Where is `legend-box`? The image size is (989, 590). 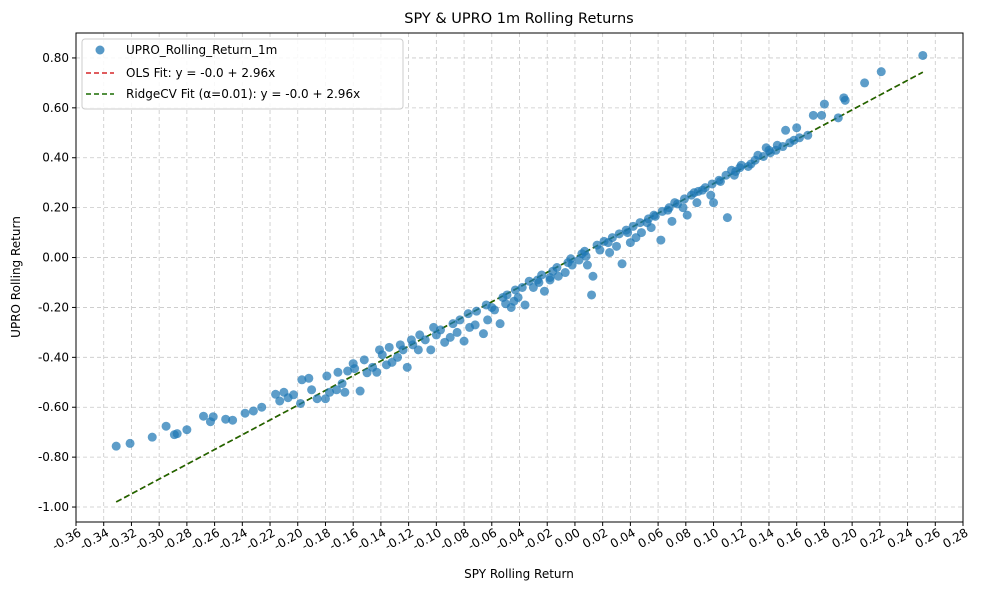 legend-box is located at coordinates (242, 74).